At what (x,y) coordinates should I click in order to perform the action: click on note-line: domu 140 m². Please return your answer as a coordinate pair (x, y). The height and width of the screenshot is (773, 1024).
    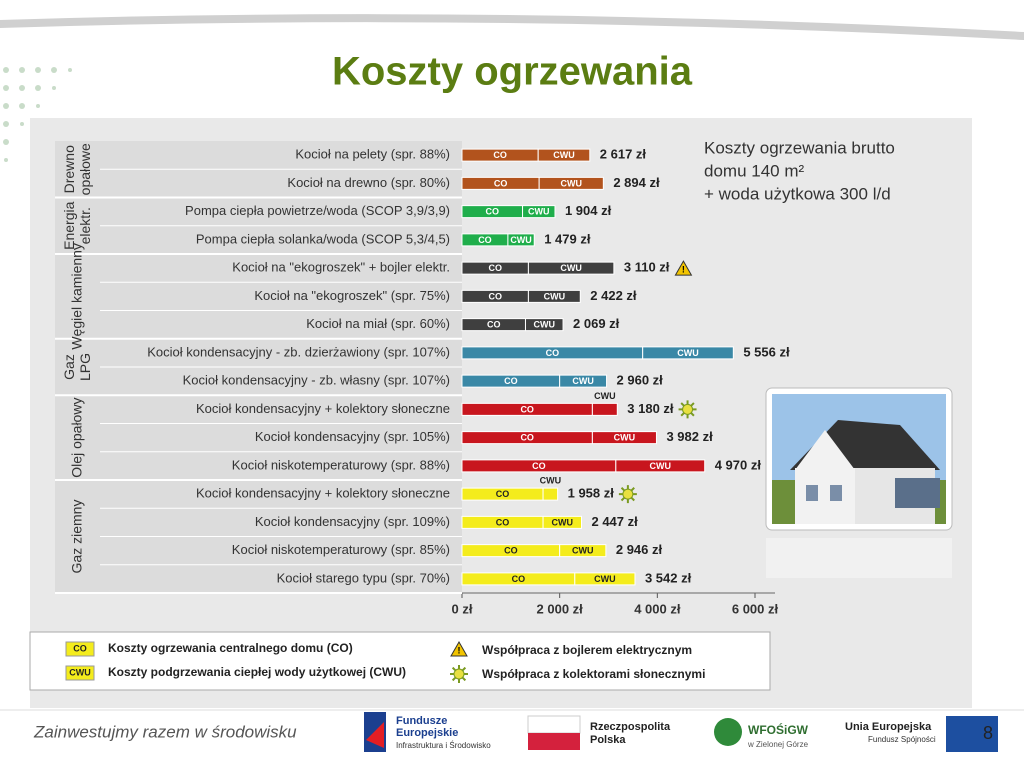
    Looking at the image, I should click on (754, 170).